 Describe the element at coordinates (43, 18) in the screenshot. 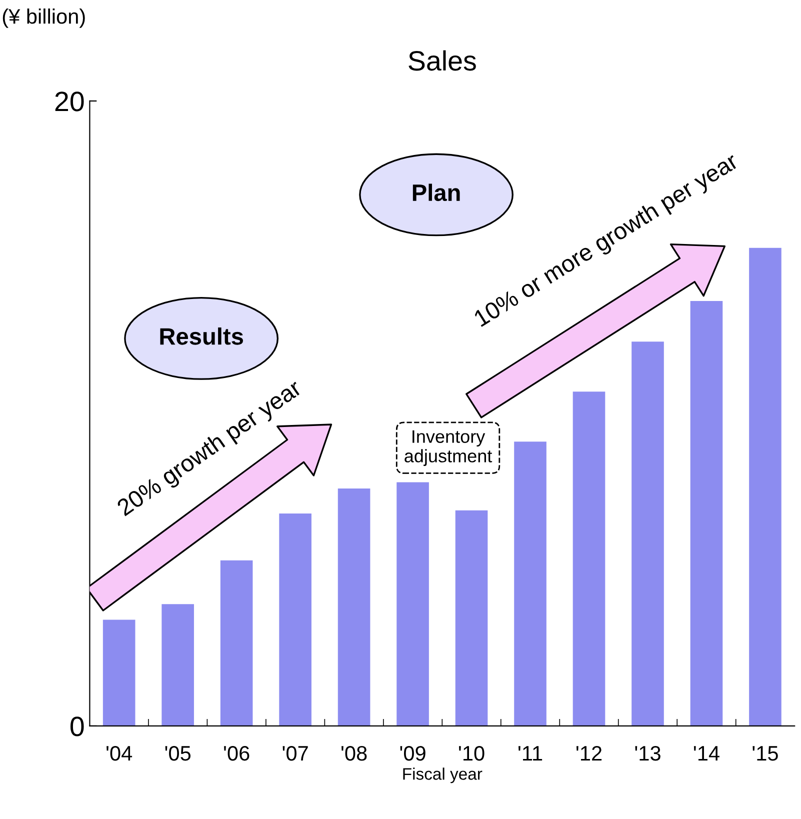

I see `y-axis-title: (¥ billion)` at that location.